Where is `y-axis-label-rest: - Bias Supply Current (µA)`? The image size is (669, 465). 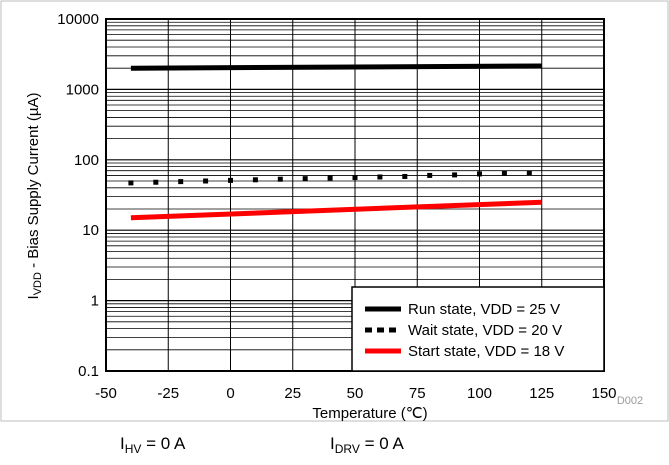 y-axis-label-rest: - Bias Supply Current (µA) is located at coordinates (33, 183).